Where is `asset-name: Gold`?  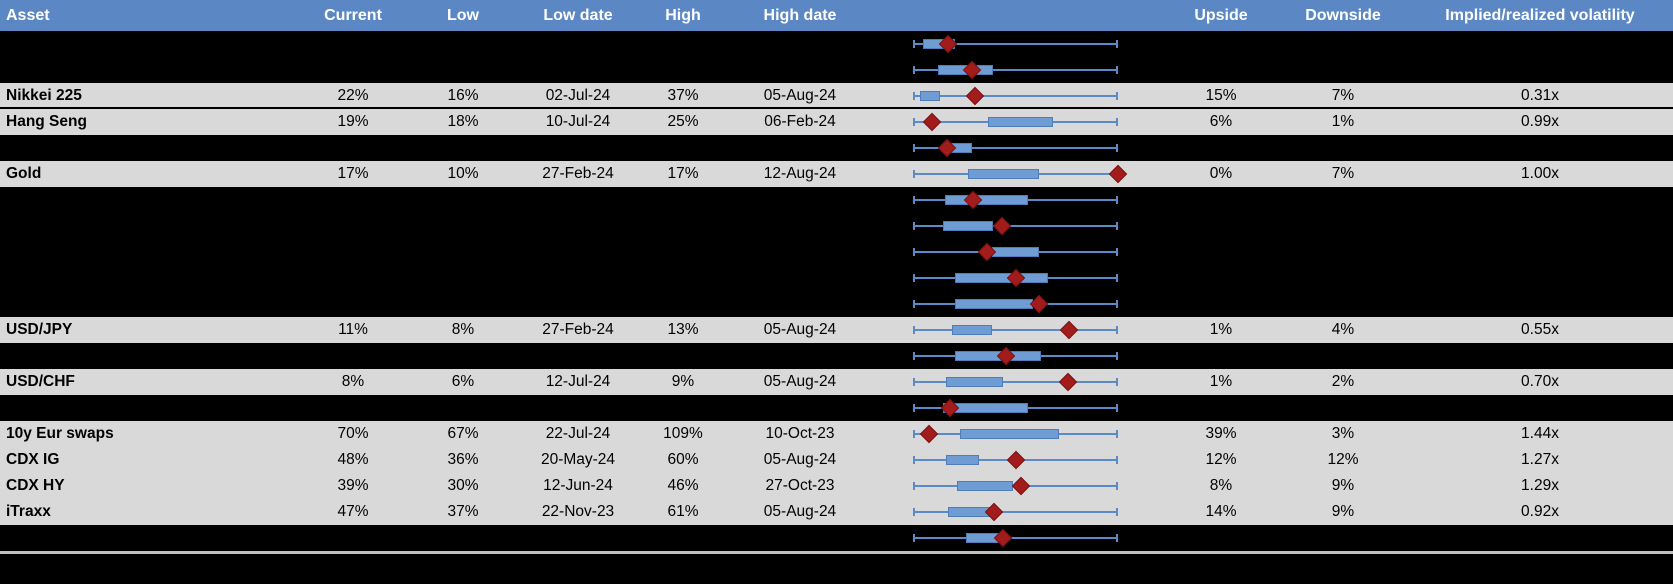
asset-name: Gold is located at coordinates (24, 173).